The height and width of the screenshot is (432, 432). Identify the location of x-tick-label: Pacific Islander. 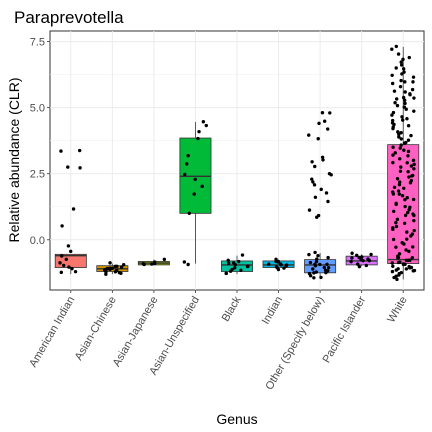
(345, 329).